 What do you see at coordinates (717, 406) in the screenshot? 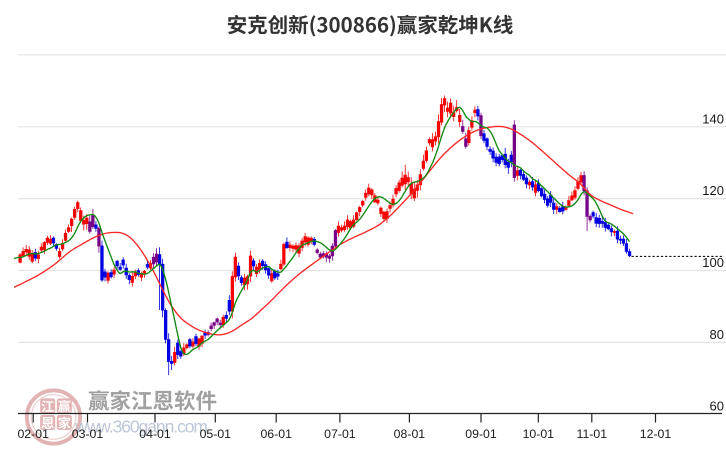
I see `svg-text: 60` at bounding box center [717, 406].